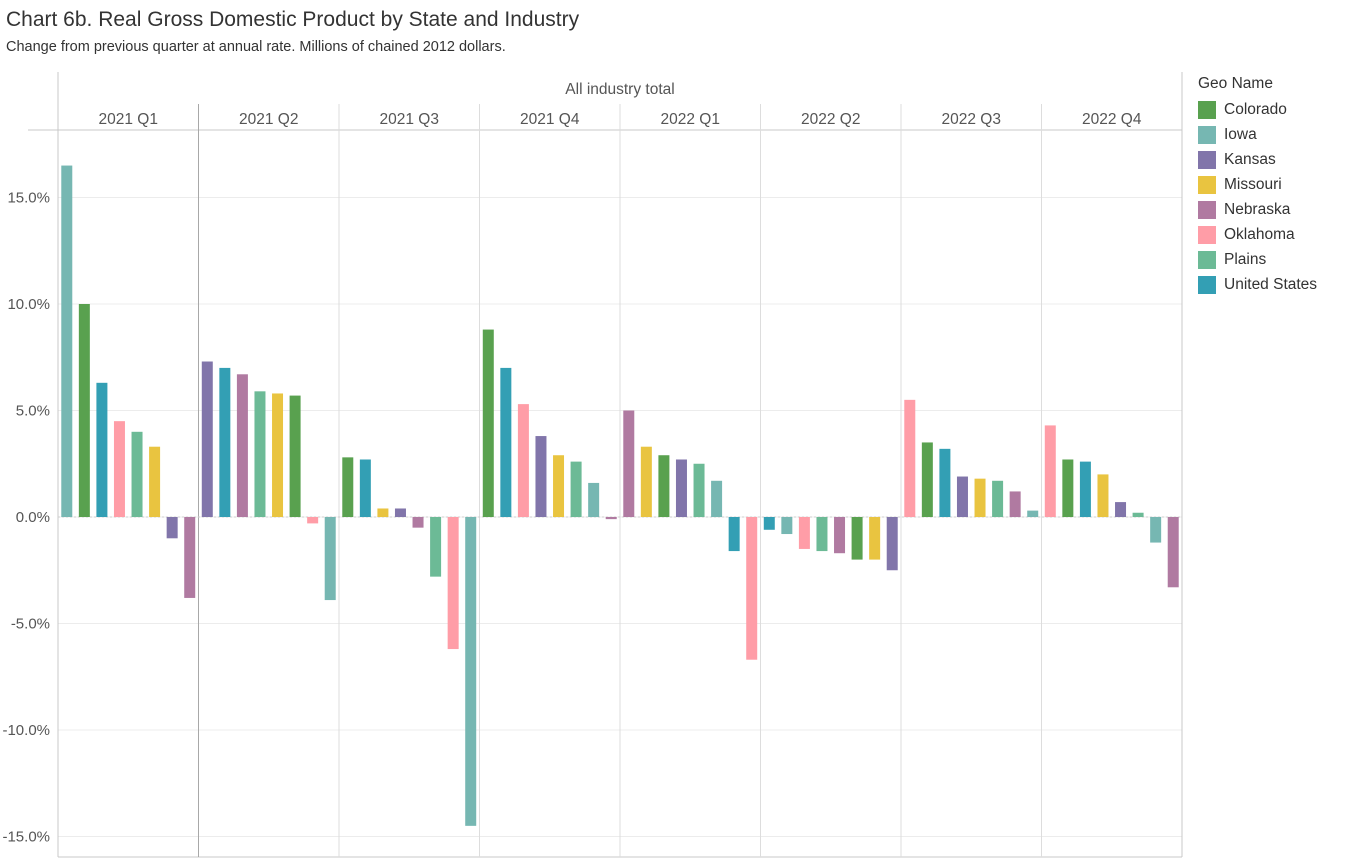  What do you see at coordinates (664, 486) in the screenshot?
I see `bar-2022-q1-colorado` at bounding box center [664, 486].